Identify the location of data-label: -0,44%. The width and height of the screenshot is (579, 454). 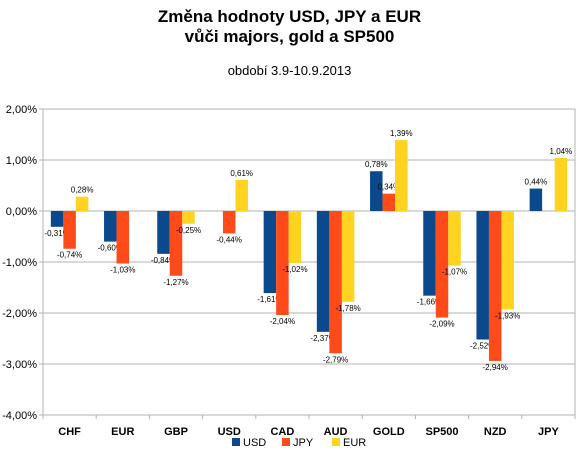
(229, 239).